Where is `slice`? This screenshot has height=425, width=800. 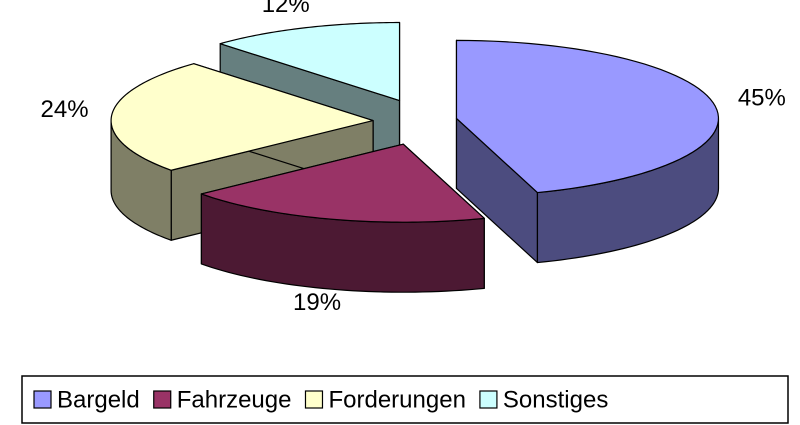
slice is located at coordinates (342, 218).